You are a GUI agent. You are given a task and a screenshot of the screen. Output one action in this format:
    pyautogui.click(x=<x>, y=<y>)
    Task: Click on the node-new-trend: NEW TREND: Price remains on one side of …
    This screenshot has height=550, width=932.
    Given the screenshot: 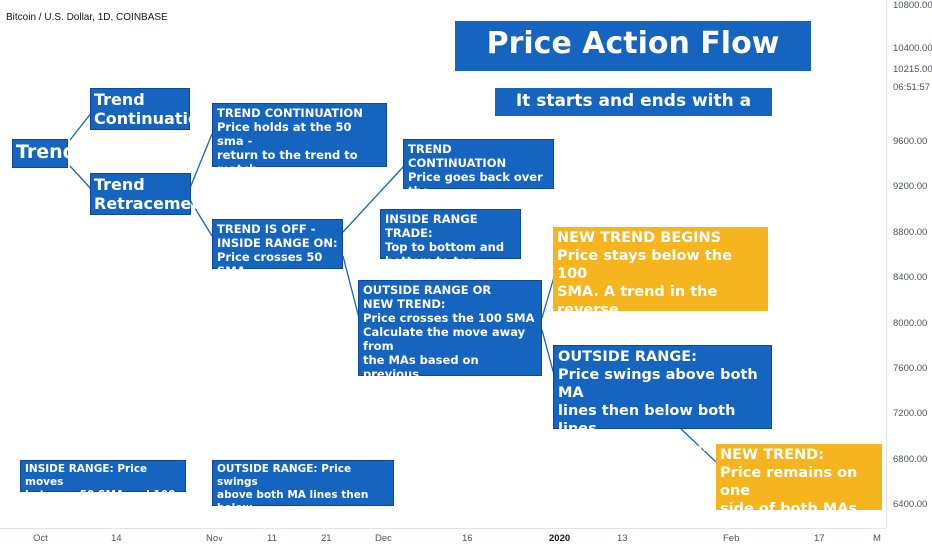 What is the action you would take?
    pyautogui.click(x=799, y=480)
    